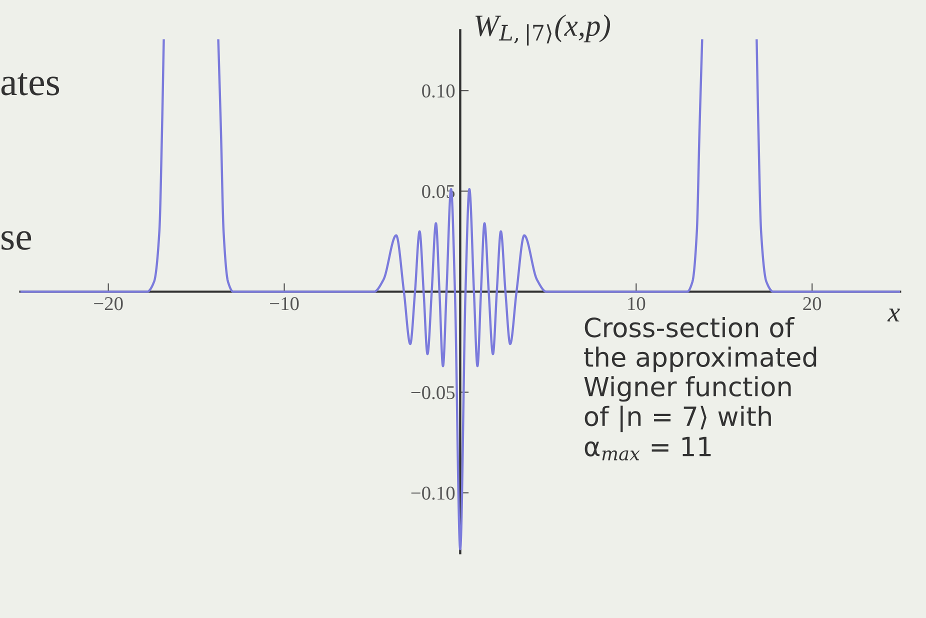 The width and height of the screenshot is (926, 618). I want to click on x-tick-label: 20, so click(812, 303).